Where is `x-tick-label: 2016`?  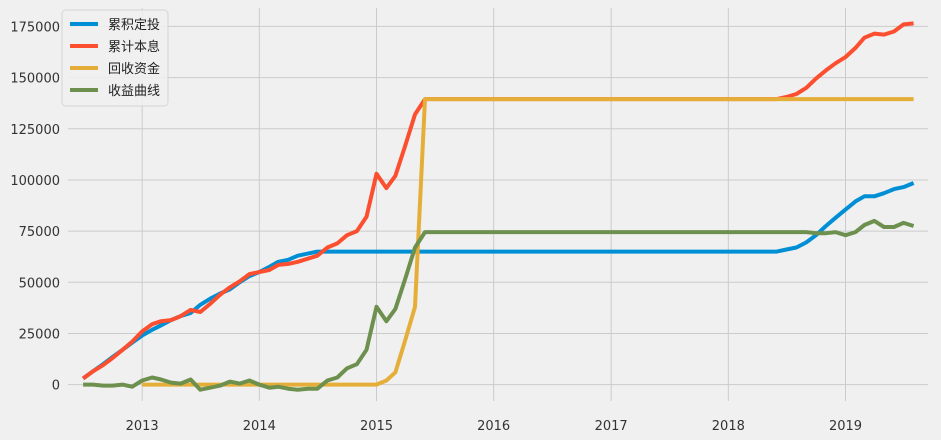
x-tick-label: 2016 is located at coordinates (493, 426).